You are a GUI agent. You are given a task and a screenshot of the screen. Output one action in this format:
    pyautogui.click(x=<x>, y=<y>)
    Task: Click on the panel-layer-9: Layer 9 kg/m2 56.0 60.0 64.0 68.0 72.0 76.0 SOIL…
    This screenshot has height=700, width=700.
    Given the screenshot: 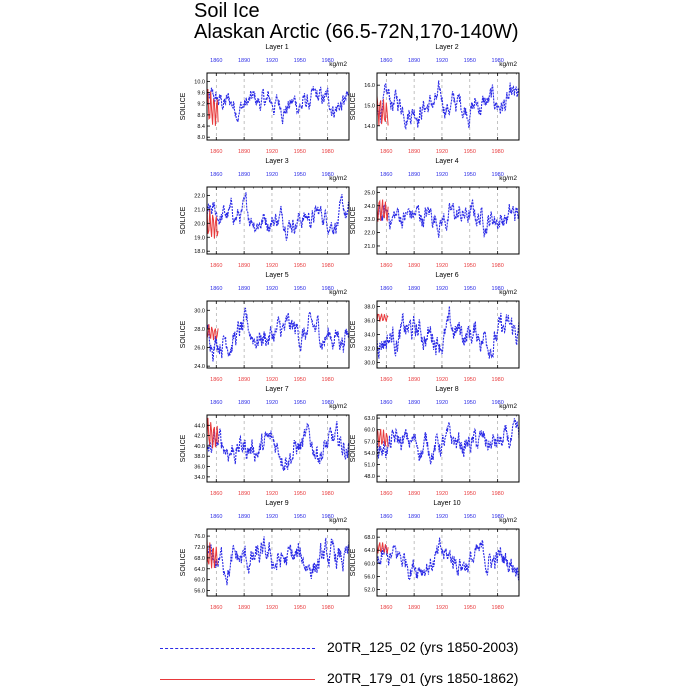 What is the action you would take?
    pyautogui.click(x=265, y=555)
    